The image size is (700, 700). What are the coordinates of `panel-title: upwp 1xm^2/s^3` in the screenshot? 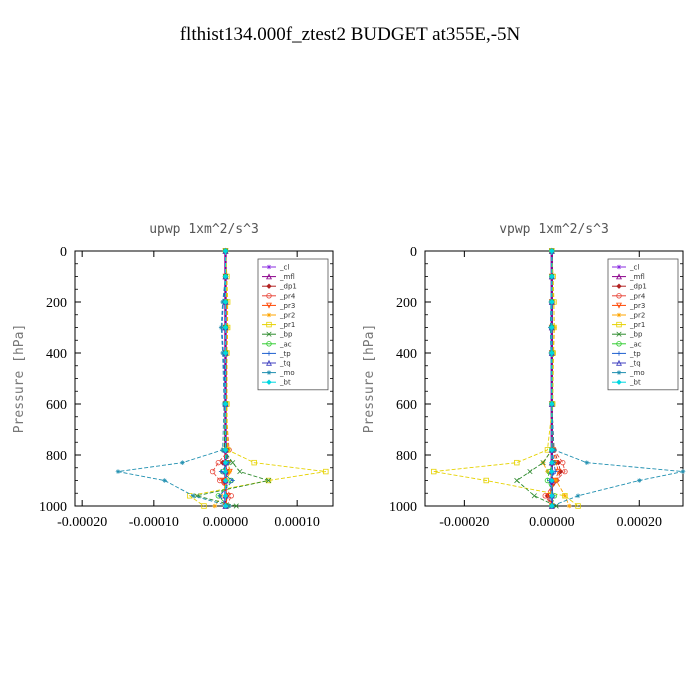 It's located at (204, 229).